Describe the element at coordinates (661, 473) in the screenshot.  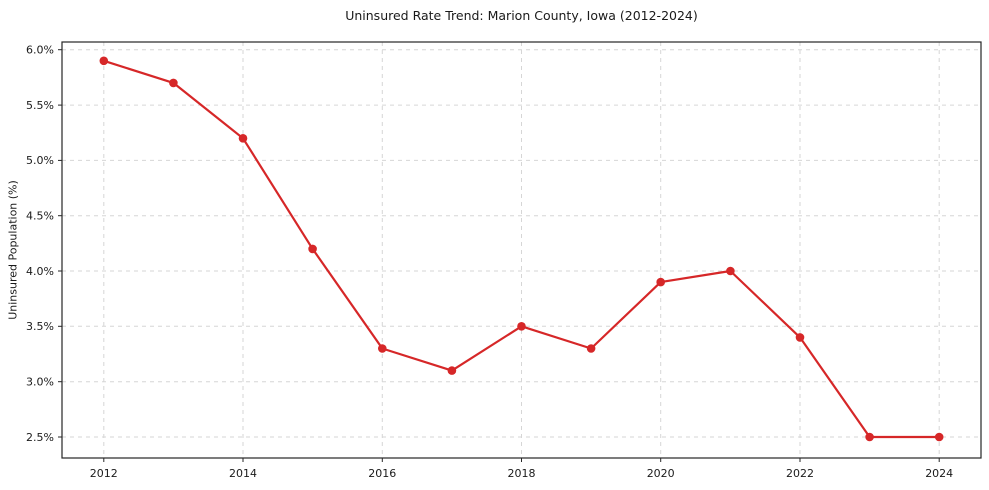
I see `x-tick-label: 2020` at that location.